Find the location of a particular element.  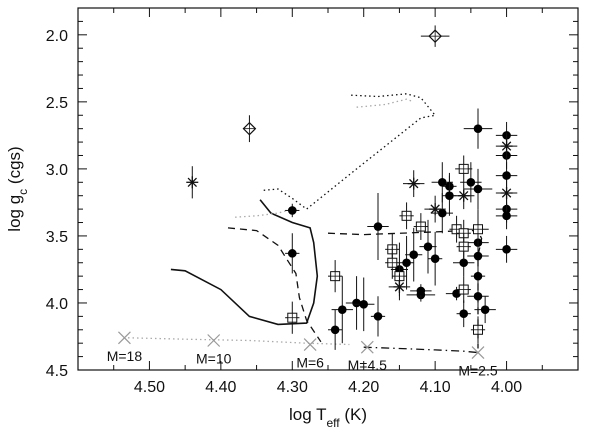

x-axis-title-sub: eff is located at coordinates (333, 423).